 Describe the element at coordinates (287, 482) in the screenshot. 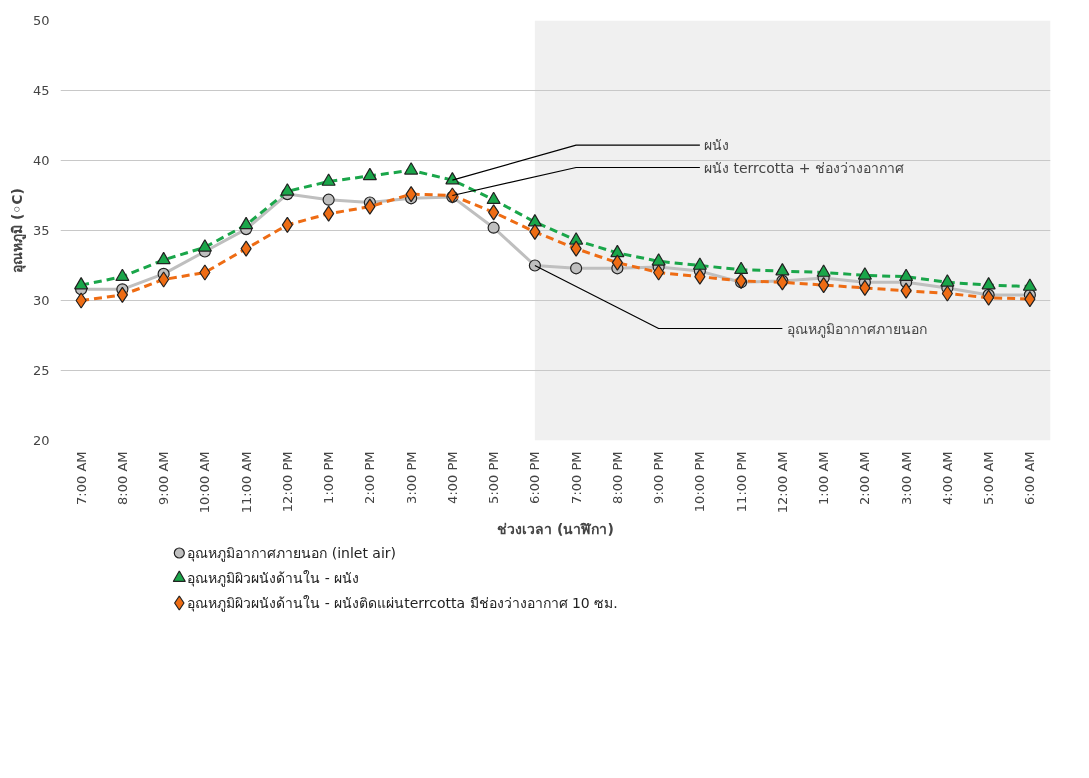

I see `x-tick-label: 12:00 PM` at that location.